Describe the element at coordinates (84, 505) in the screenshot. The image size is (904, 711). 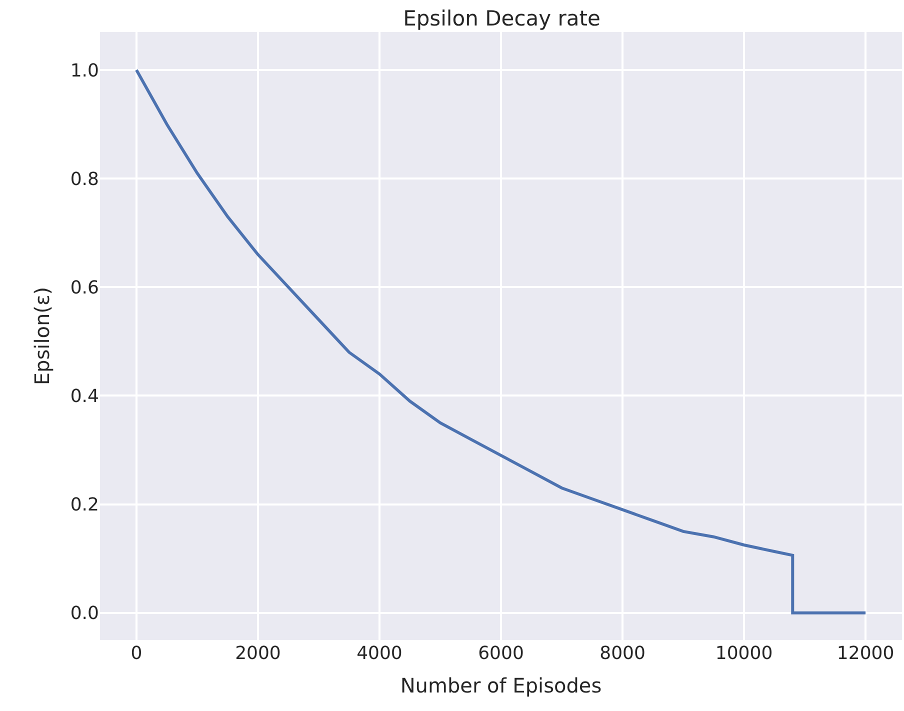
I see `y-tick-label: 0.2` at that location.